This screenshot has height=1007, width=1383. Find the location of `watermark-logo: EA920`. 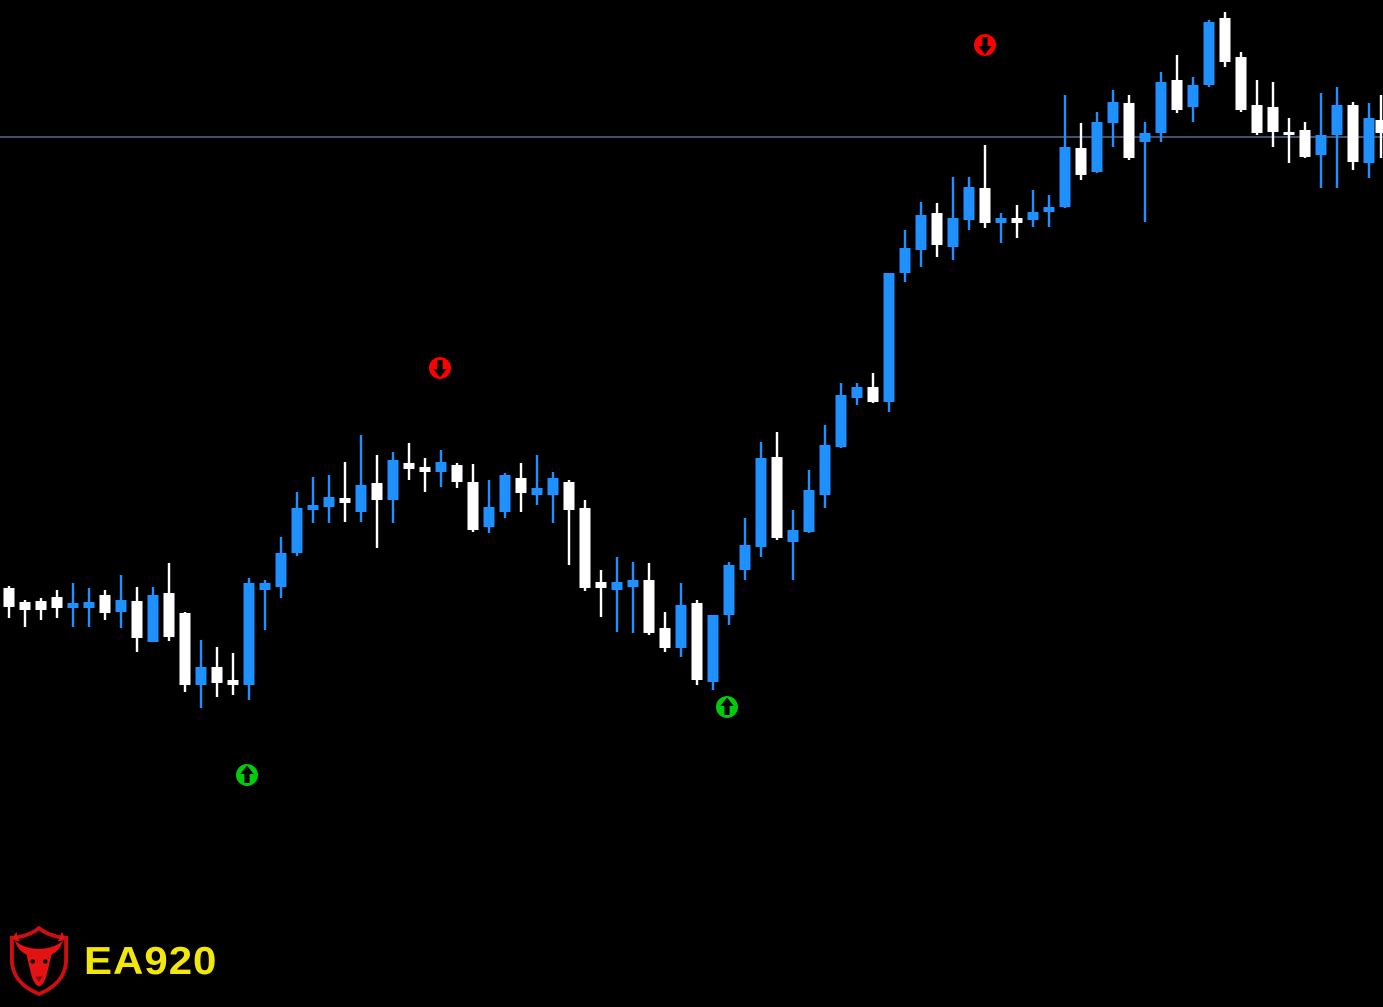

watermark-logo: EA920 is located at coordinates (112, 961).